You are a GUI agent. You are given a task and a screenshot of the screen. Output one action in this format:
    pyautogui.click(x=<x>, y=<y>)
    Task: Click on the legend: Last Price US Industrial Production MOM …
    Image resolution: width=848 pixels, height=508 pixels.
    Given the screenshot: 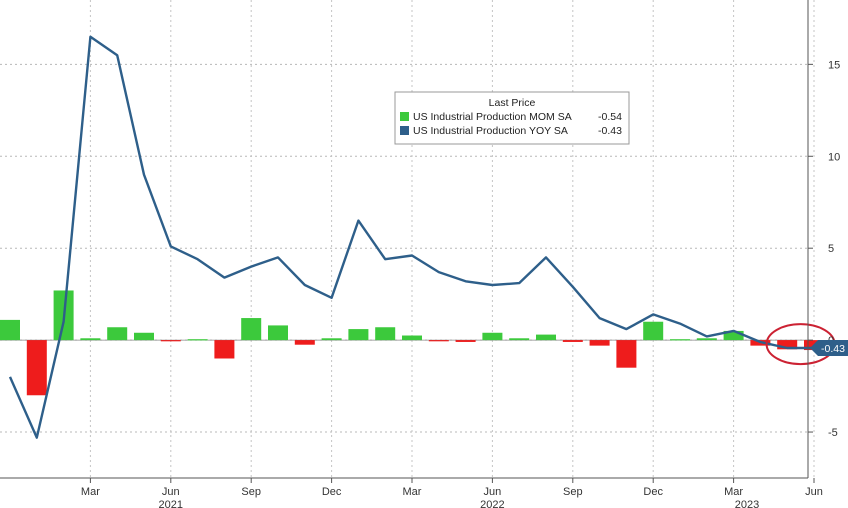 What is the action you would take?
    pyautogui.click(x=512, y=118)
    